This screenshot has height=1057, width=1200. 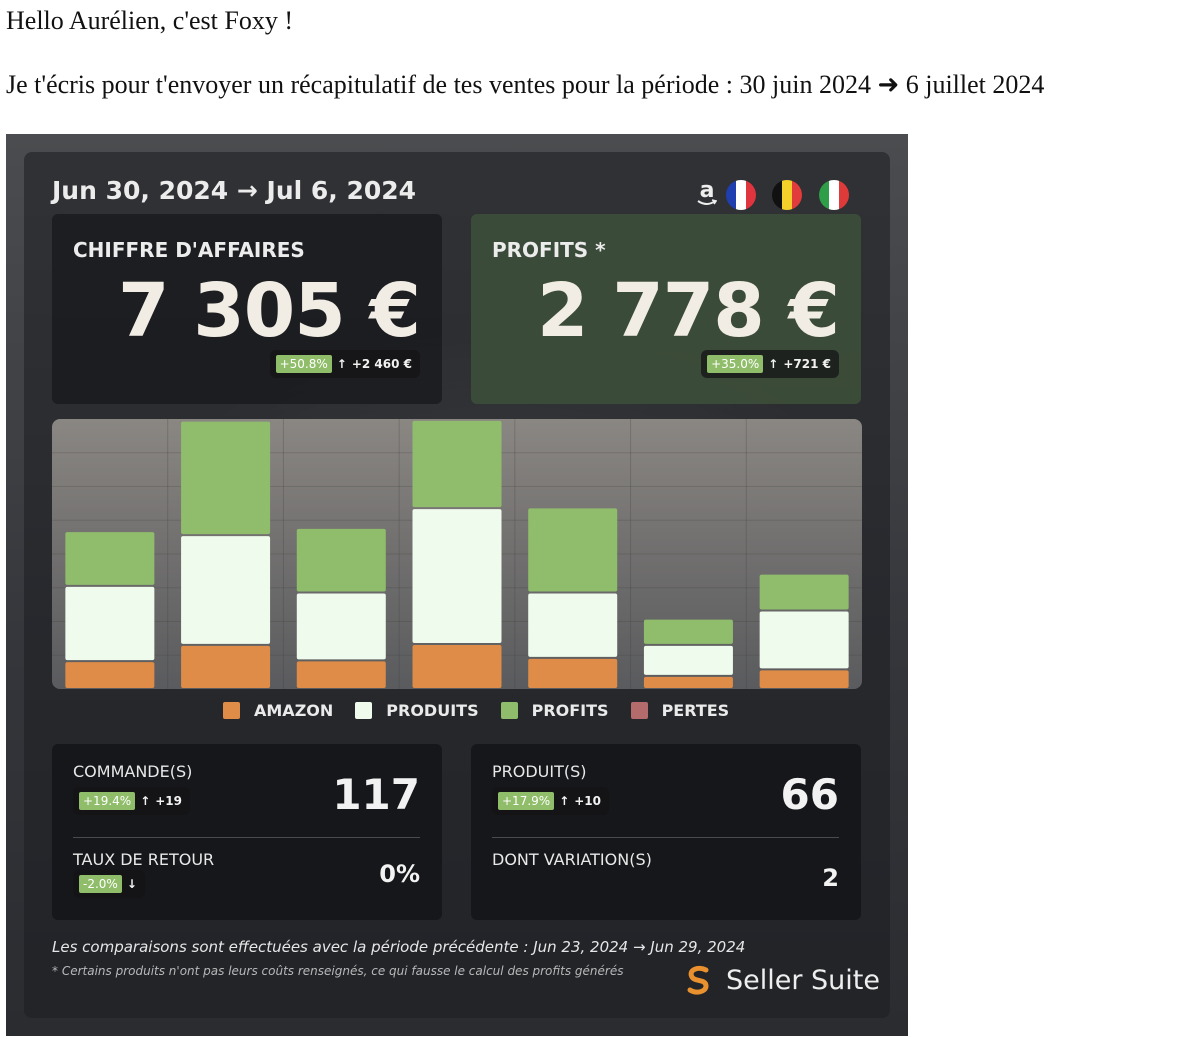 I want to click on profits-delta-pct: +35.0%, so click(x=735, y=364).